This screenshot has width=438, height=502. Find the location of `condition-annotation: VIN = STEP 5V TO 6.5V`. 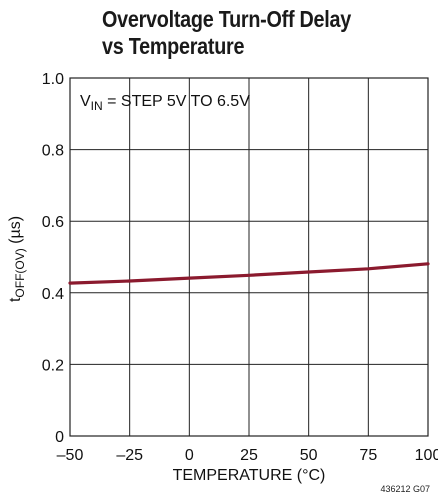

condition-annotation: VIN = STEP 5V TO 6.5V is located at coordinates (165, 103).